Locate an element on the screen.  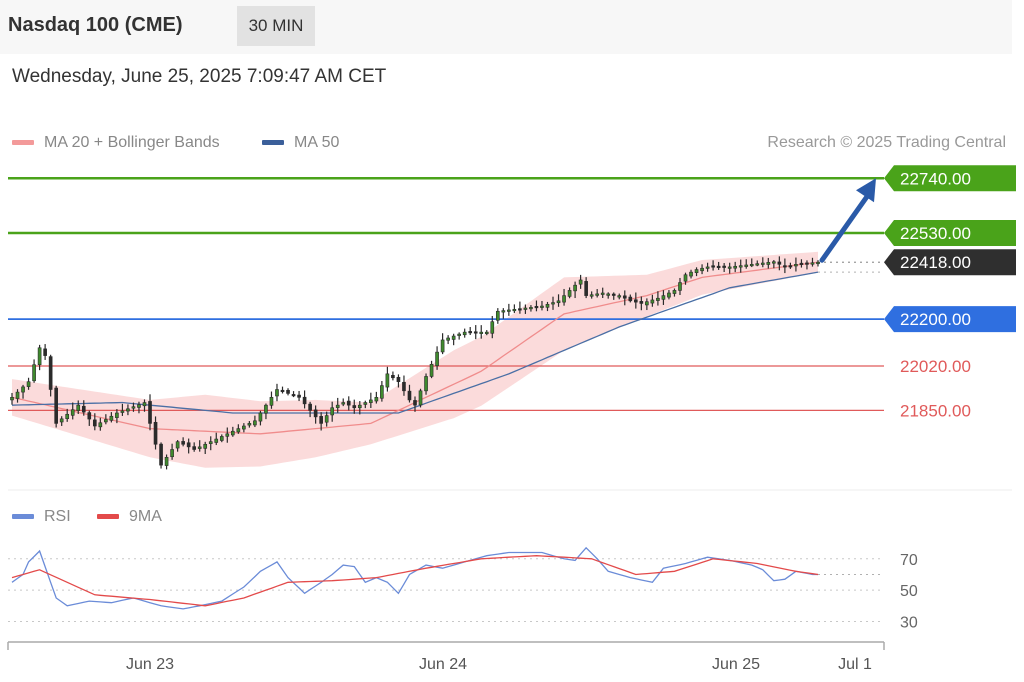
instrument-title: Nasdaq 100 (CME) is located at coordinates (95, 25).